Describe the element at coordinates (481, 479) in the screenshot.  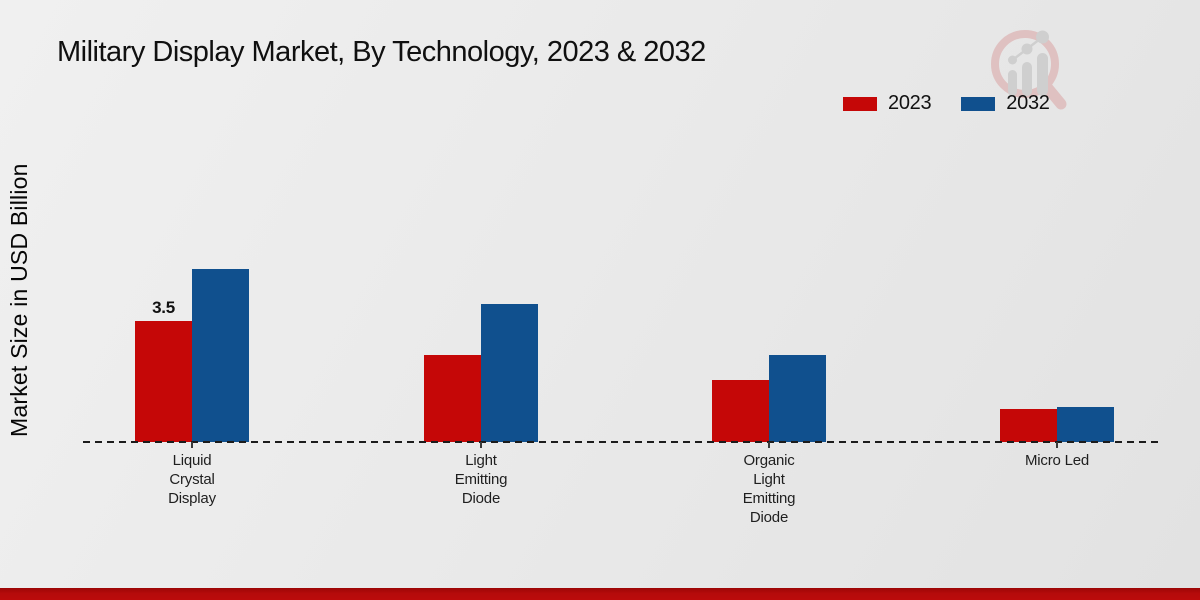
I see `category-label-light-emitting-diode: Light Emitting Diode` at that location.